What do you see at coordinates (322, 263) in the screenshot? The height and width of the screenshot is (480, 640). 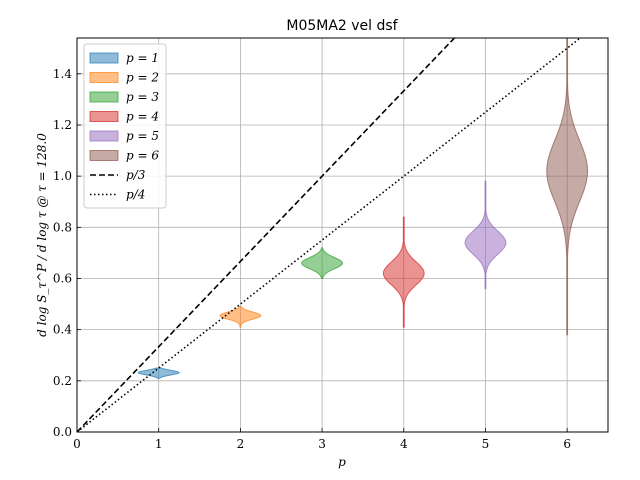 I see `violin-p3` at bounding box center [322, 263].